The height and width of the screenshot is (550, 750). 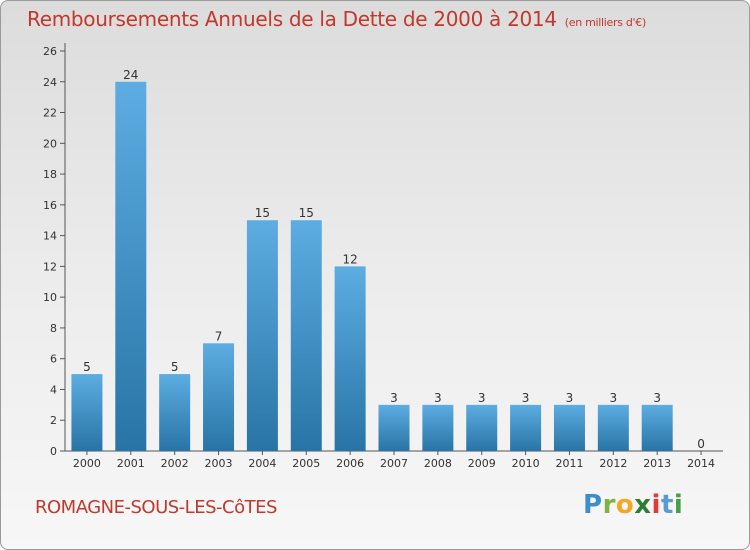 What do you see at coordinates (219, 336) in the screenshot?
I see `data-label: 7` at bounding box center [219, 336].